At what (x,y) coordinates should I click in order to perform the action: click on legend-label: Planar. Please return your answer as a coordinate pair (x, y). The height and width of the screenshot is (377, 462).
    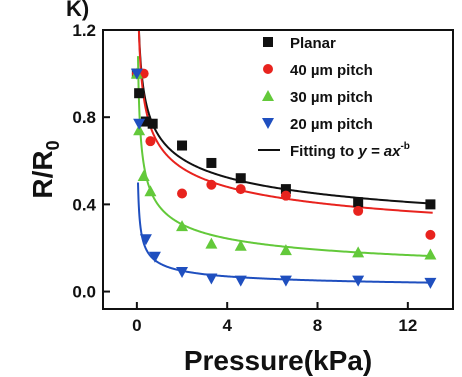
    Looking at the image, I should click on (313, 43).